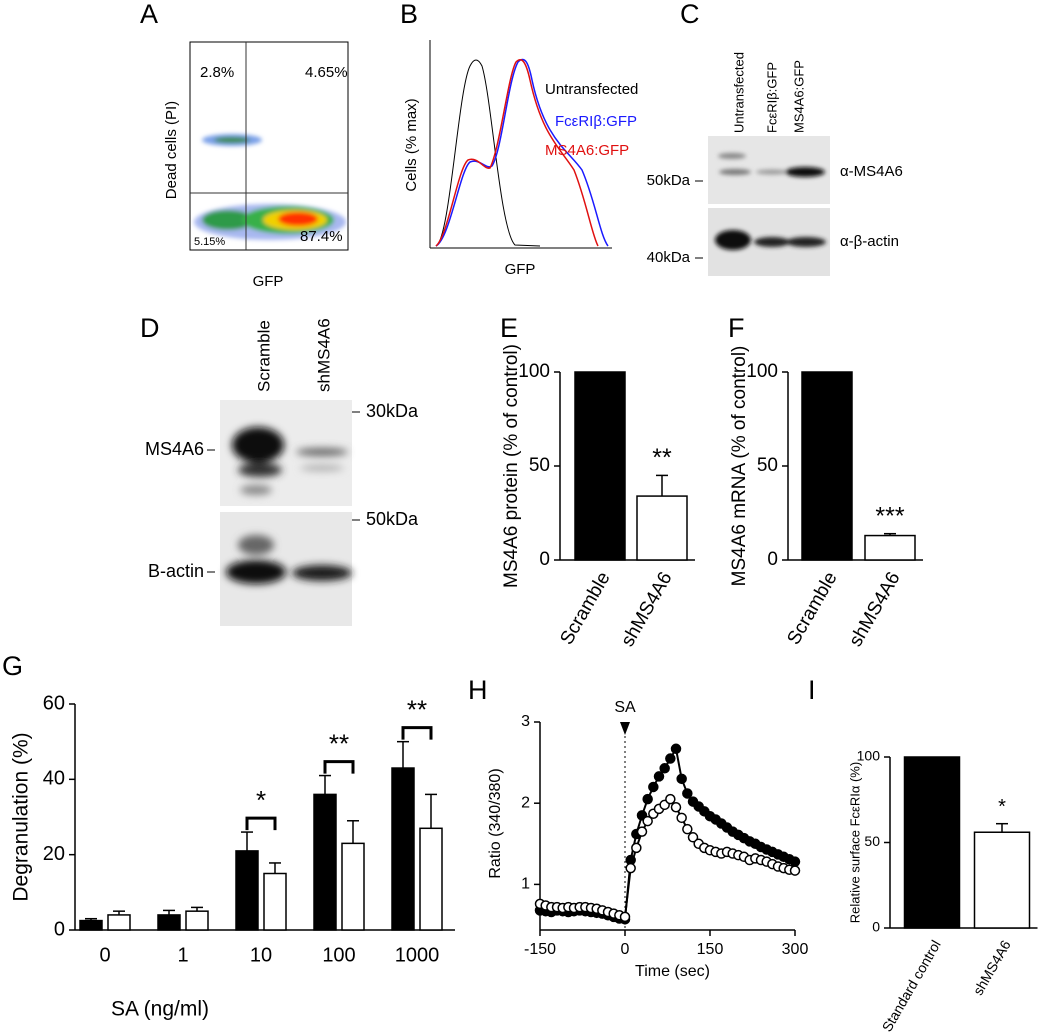  What do you see at coordinates (525, 721) in the screenshot?
I see `y-tick-label: 3` at bounding box center [525, 721].